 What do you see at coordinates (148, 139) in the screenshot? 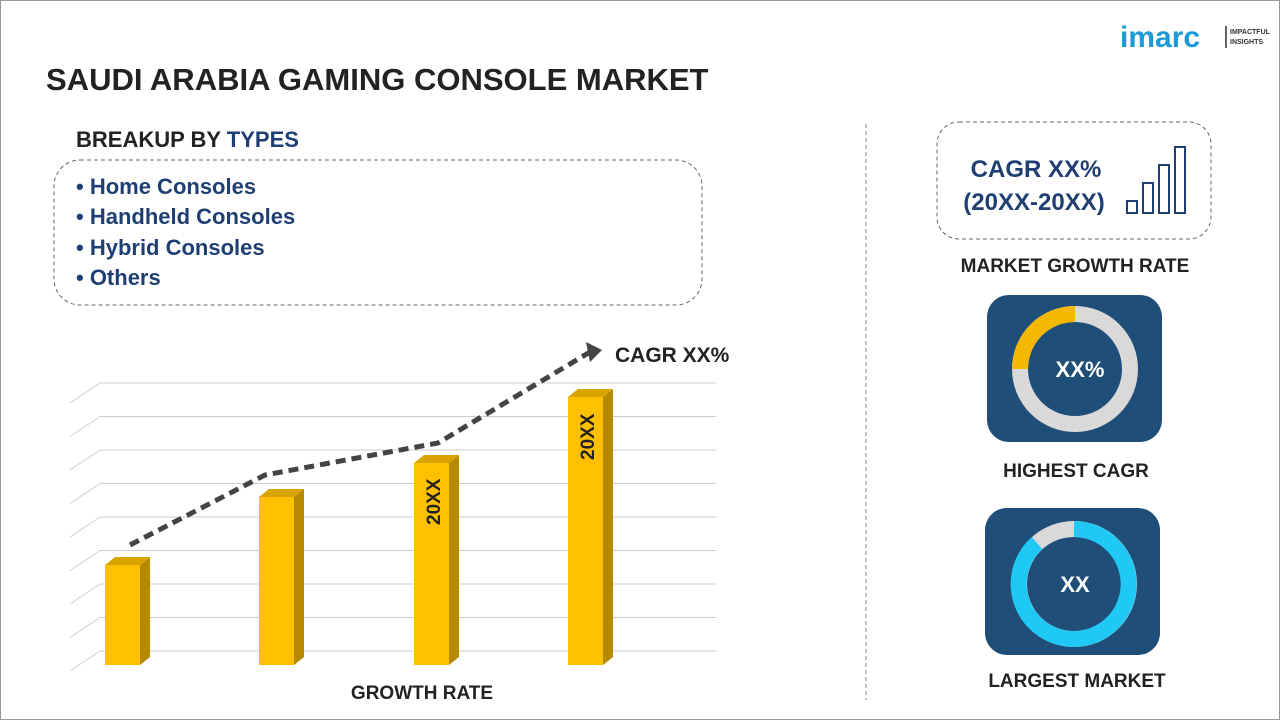
I see `heading-text: BREAKUP BY` at bounding box center [148, 139].